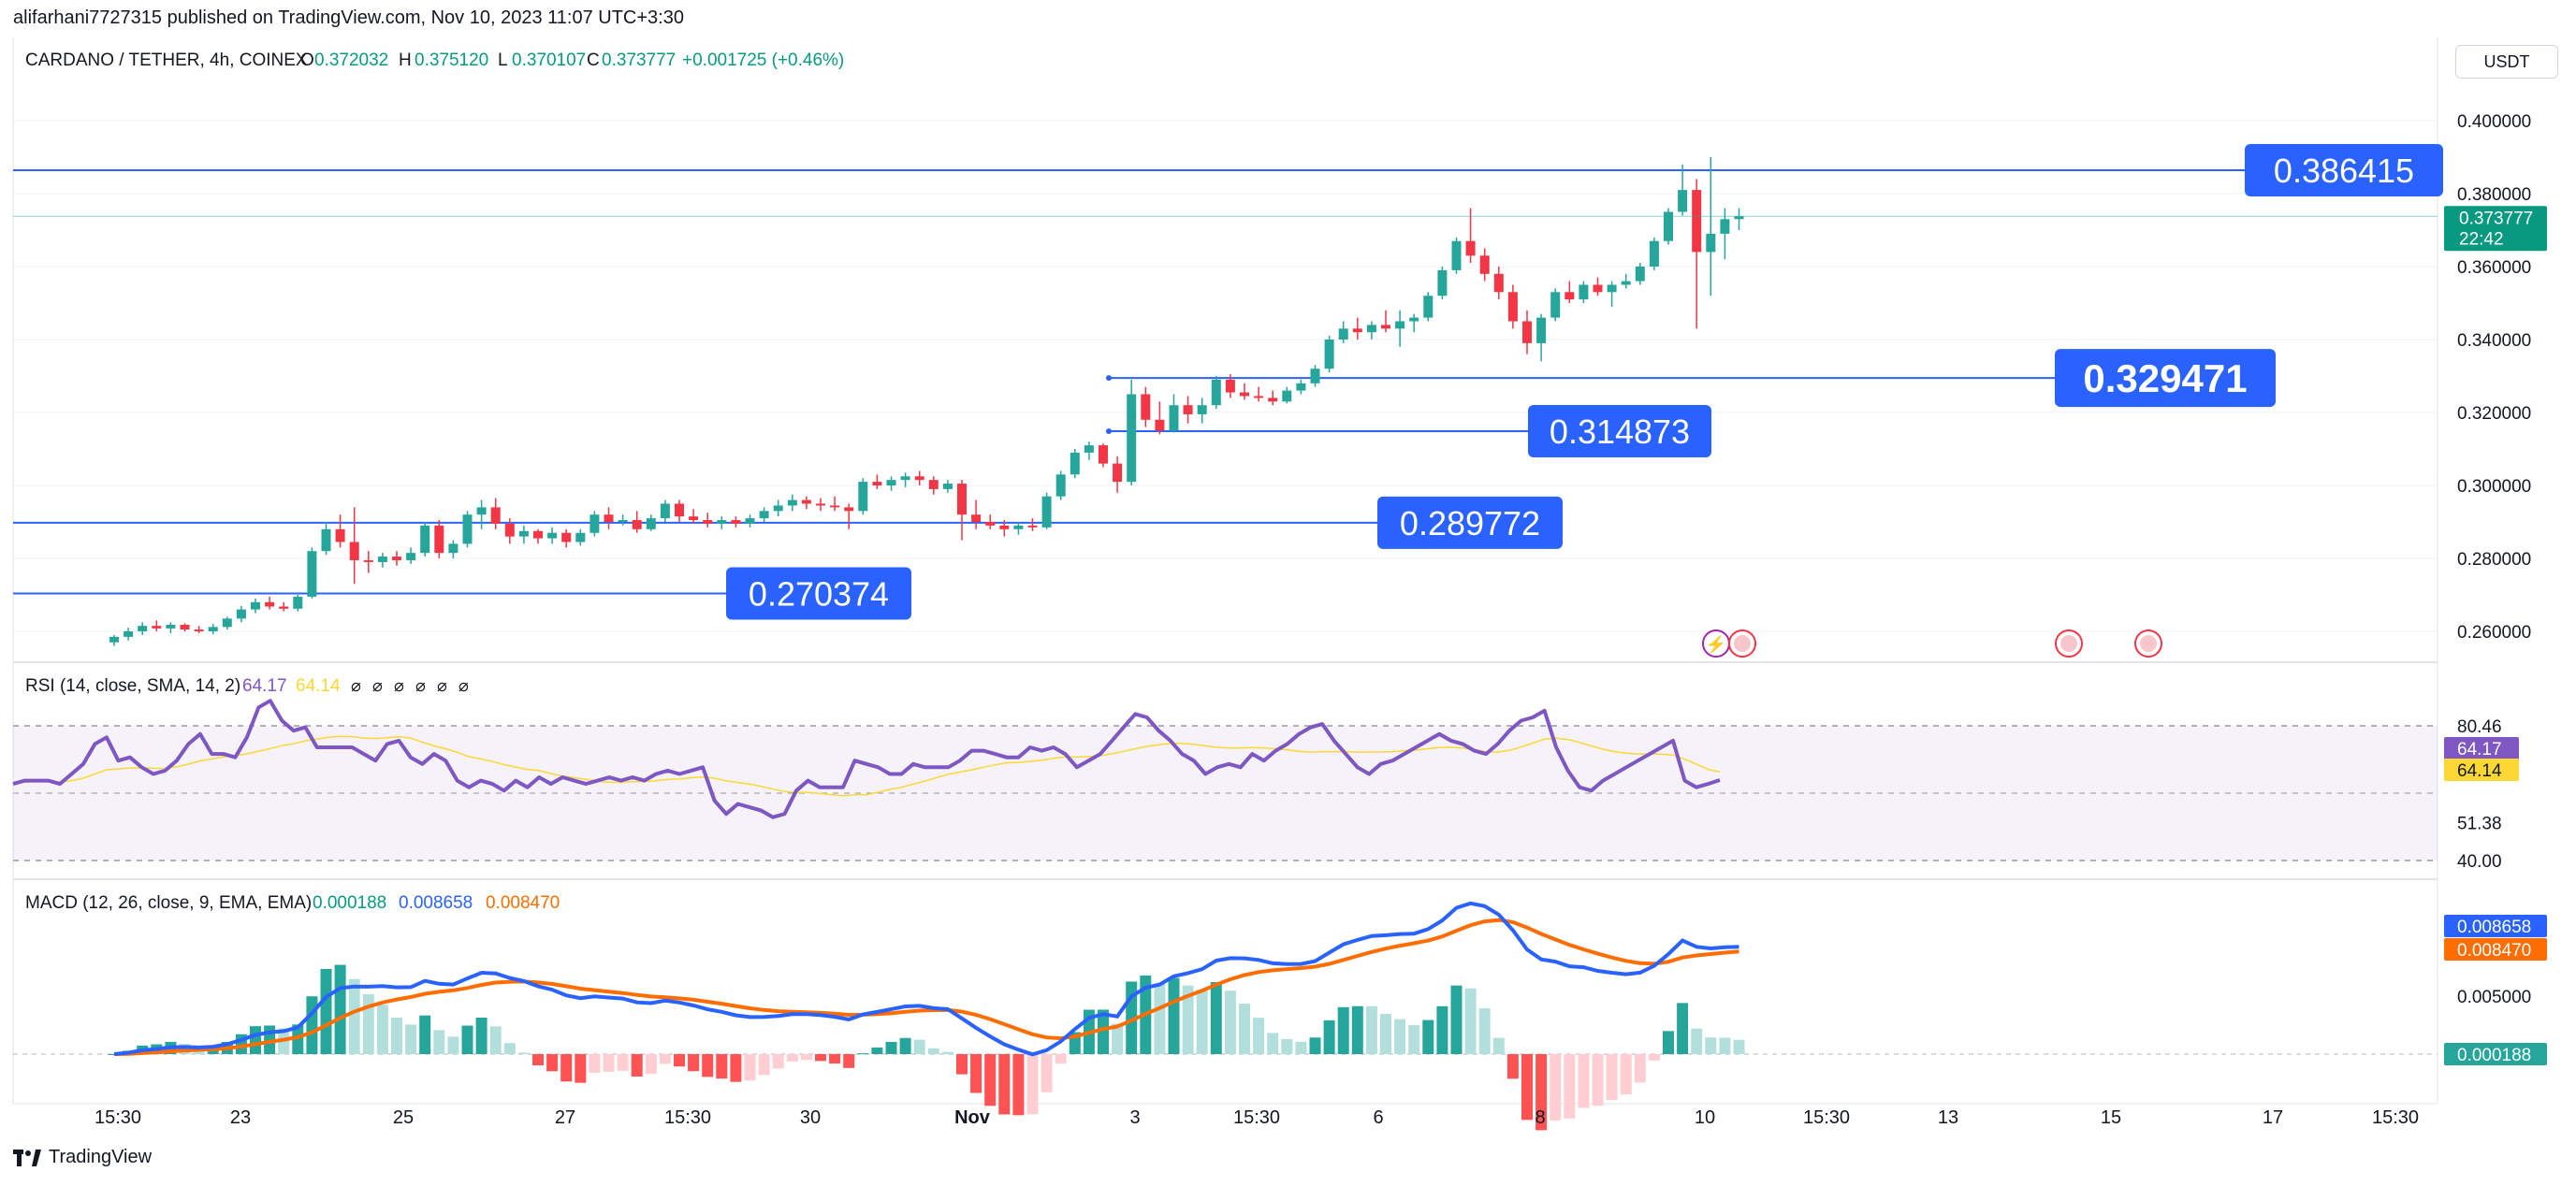  I want to click on time-tick-label: 3, so click(1134, 1117).